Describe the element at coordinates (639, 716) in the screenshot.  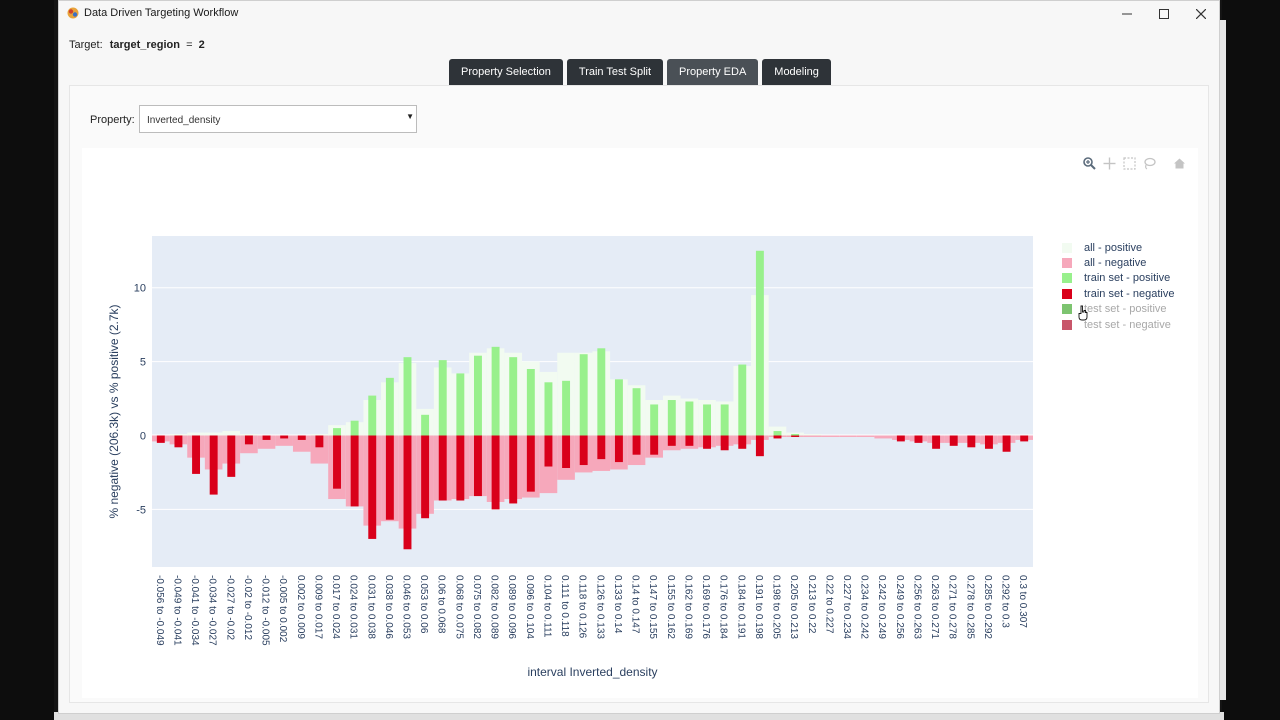
I see `taskbar-edge` at that location.